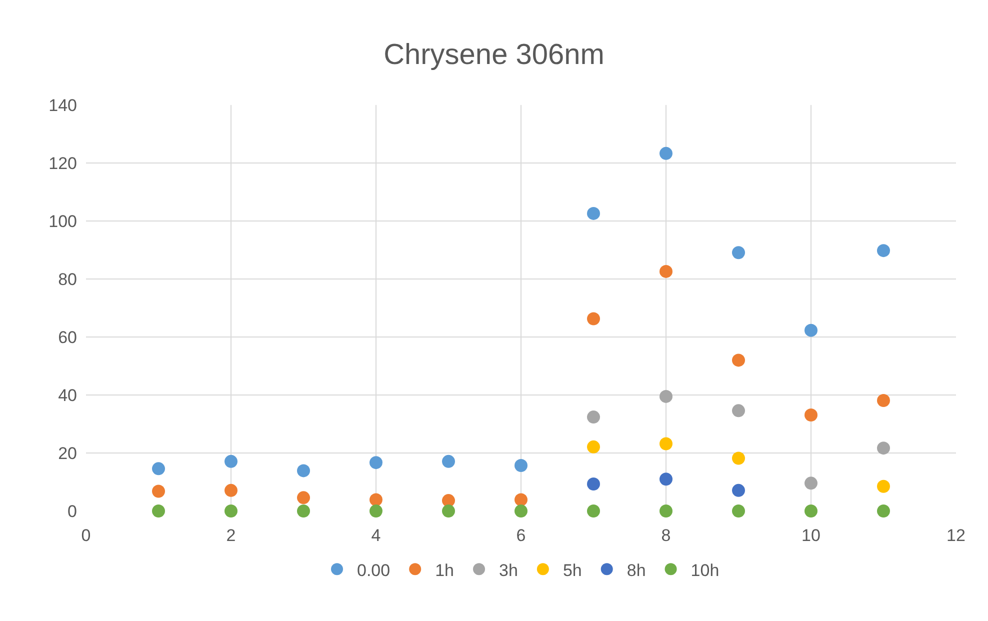 The image size is (988, 621). I want to click on y-tick-label: 20, so click(67, 453).